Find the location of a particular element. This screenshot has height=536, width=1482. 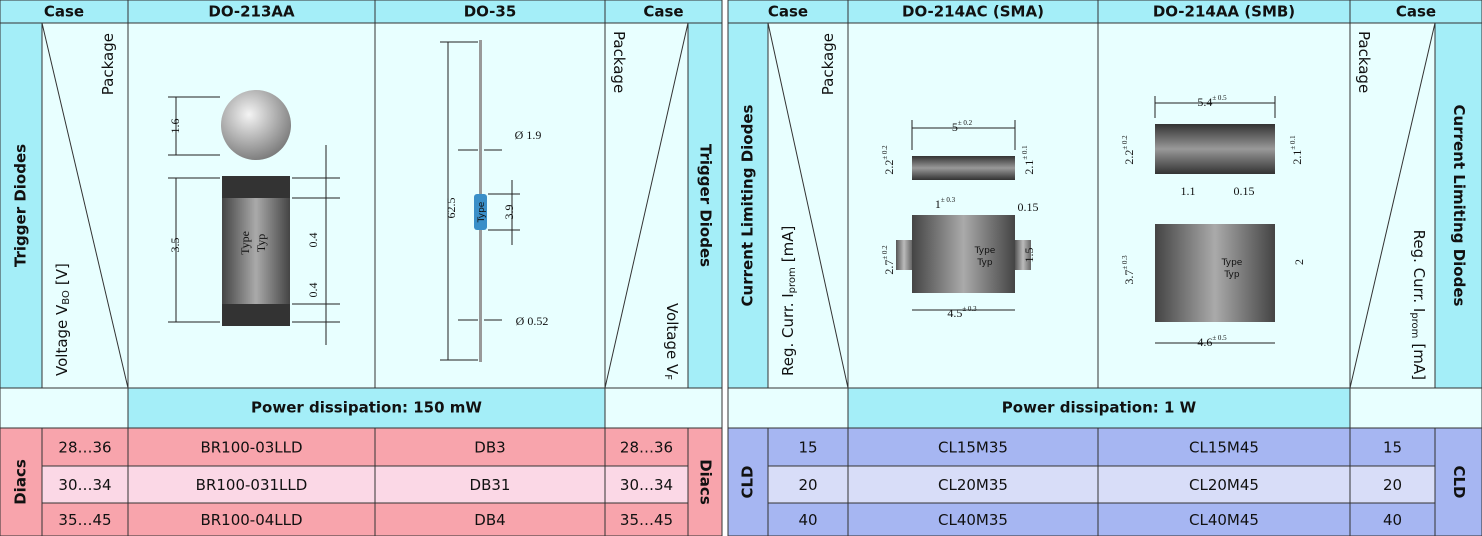

diode-body is located at coordinates (480, 212).